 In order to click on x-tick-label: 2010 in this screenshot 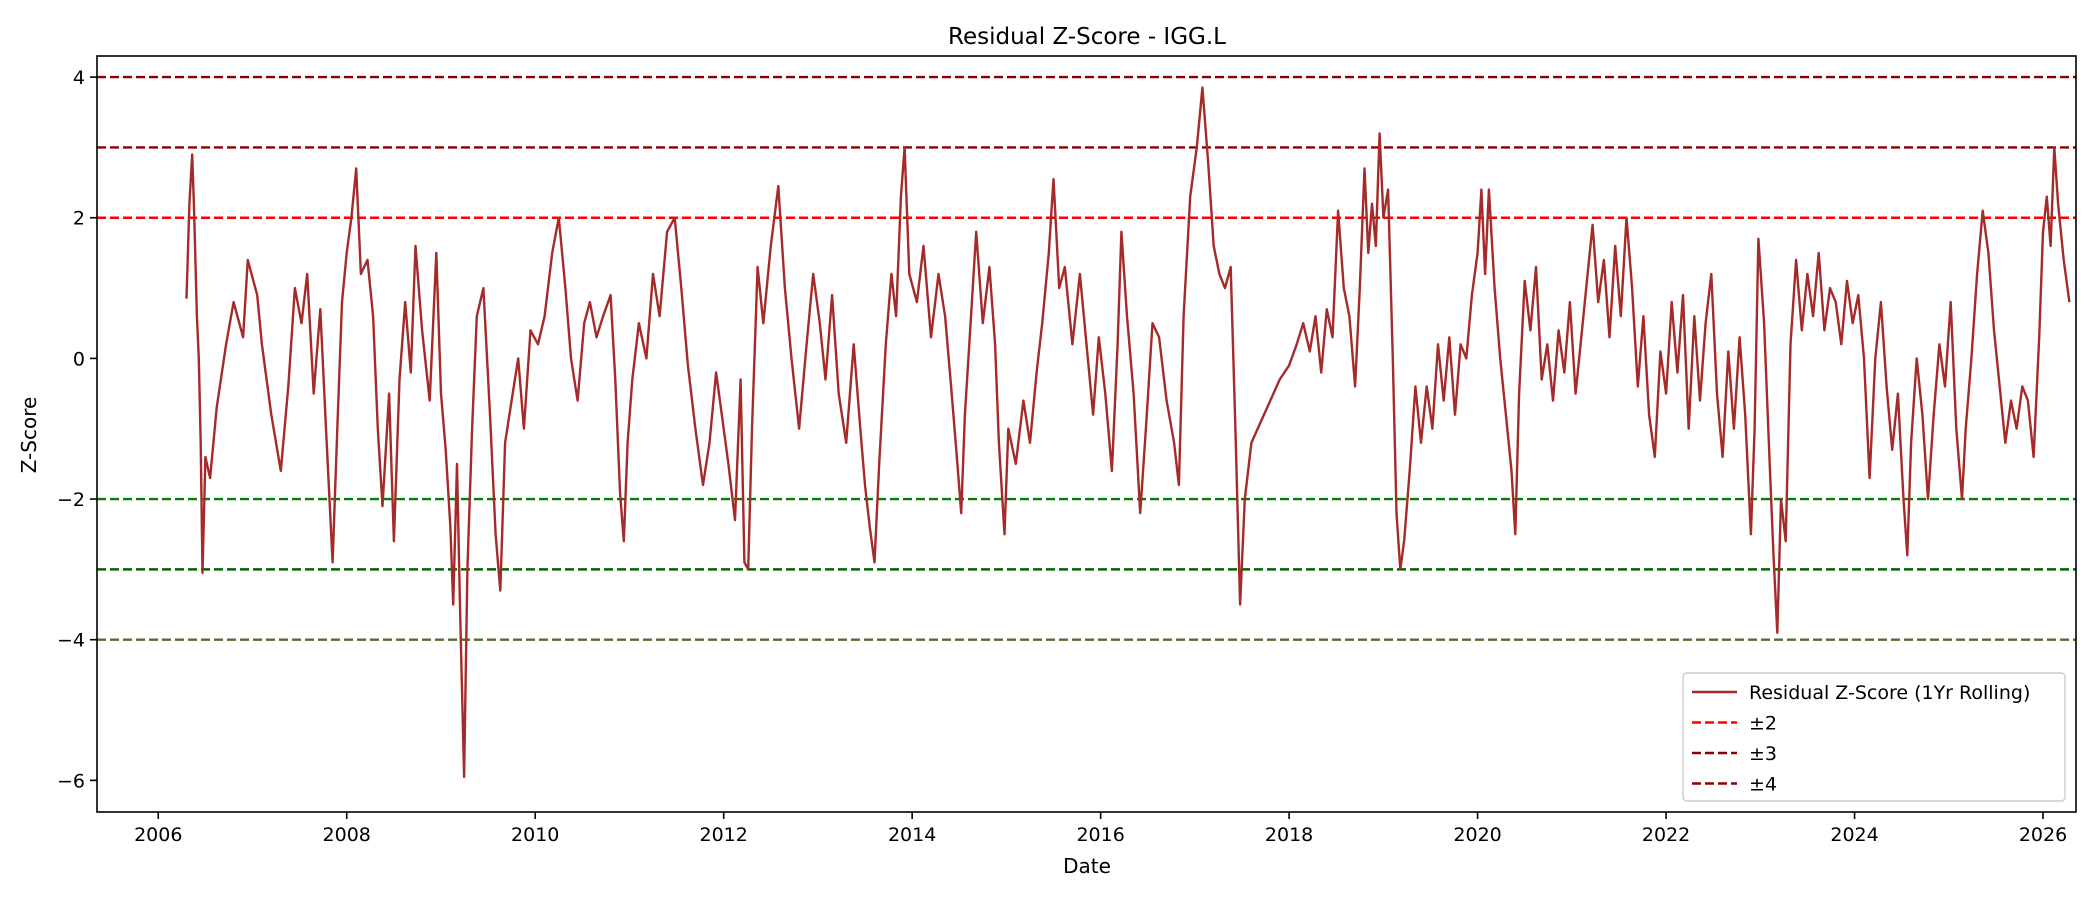, I will do `click(535, 835)`.